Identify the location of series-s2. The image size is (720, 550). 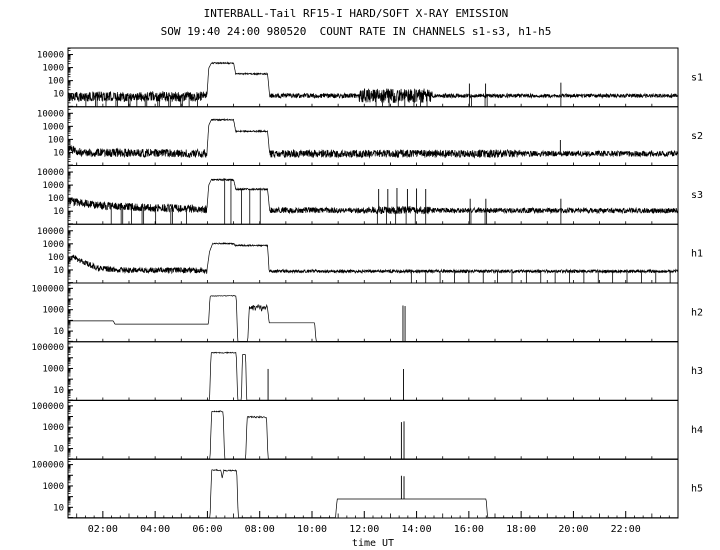
(373, 138).